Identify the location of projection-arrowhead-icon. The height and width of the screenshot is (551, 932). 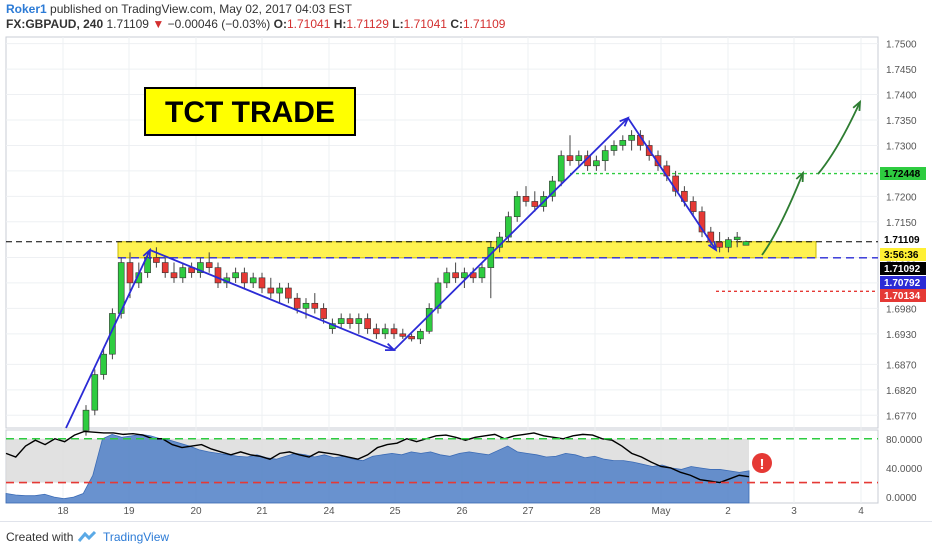
(857, 105).